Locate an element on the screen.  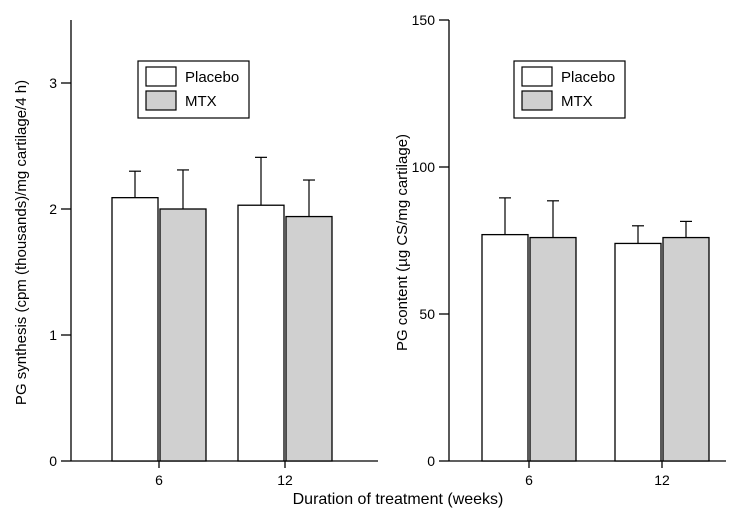
y-tick-label: 50 is located at coordinates (427, 314).